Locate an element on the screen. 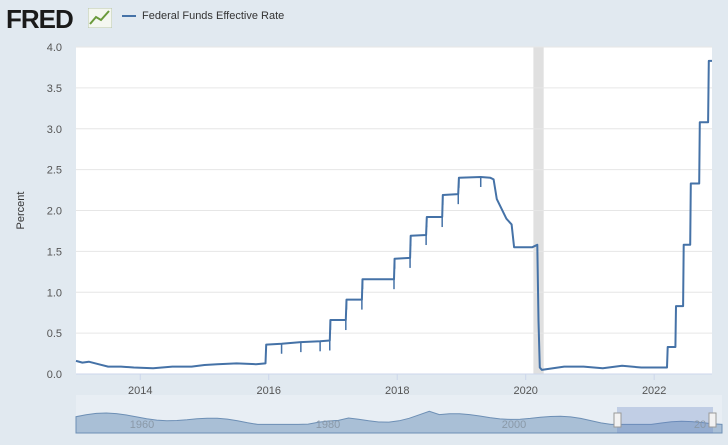 The width and height of the screenshot is (728, 445). legend-label: Federal Funds Effective Rate is located at coordinates (213, 16).